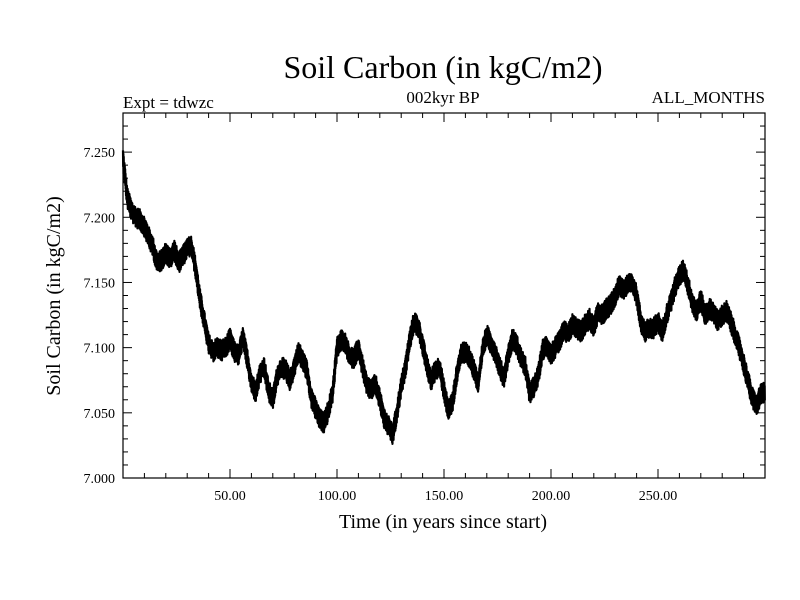 Image resolution: width=800 pixels, height=600 pixels. I want to click on months-label: ALL_MONTHS, so click(708, 97).